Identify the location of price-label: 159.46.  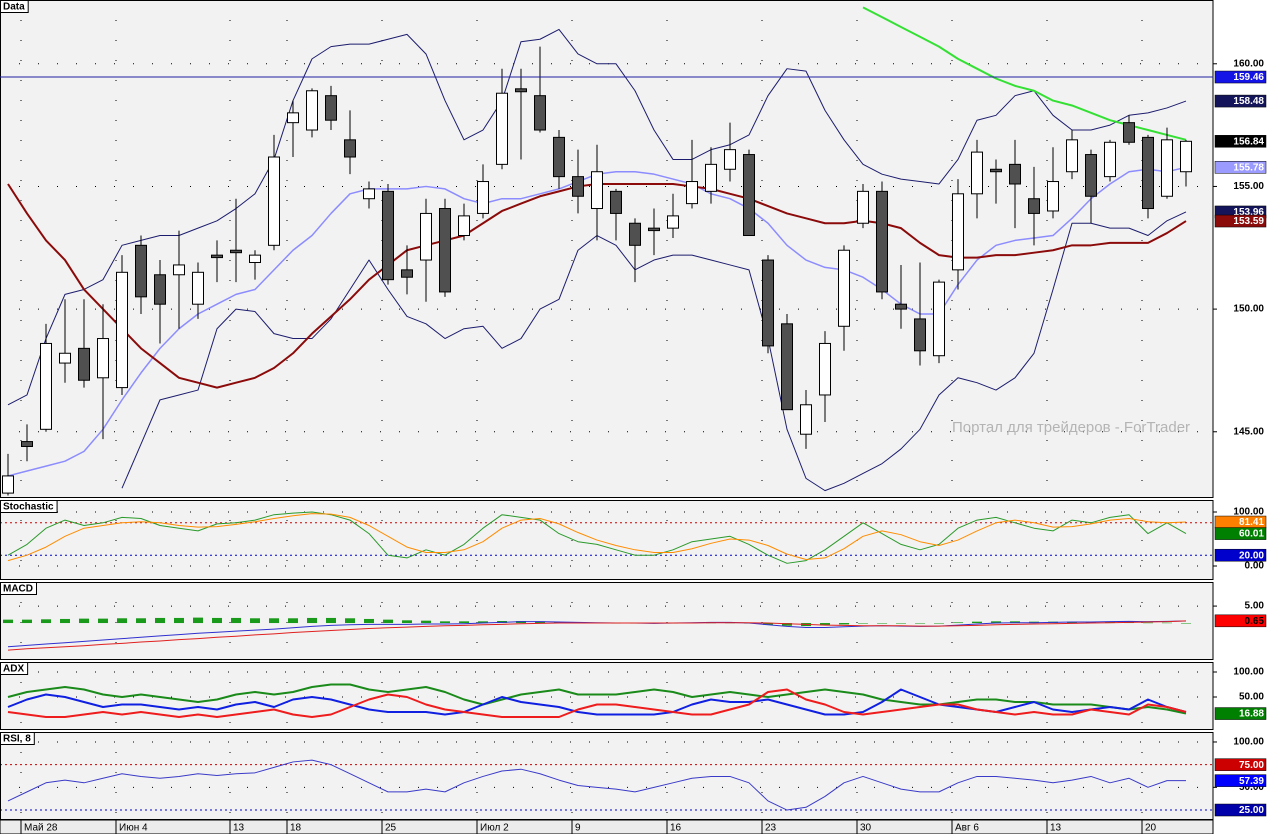
(1248, 77).